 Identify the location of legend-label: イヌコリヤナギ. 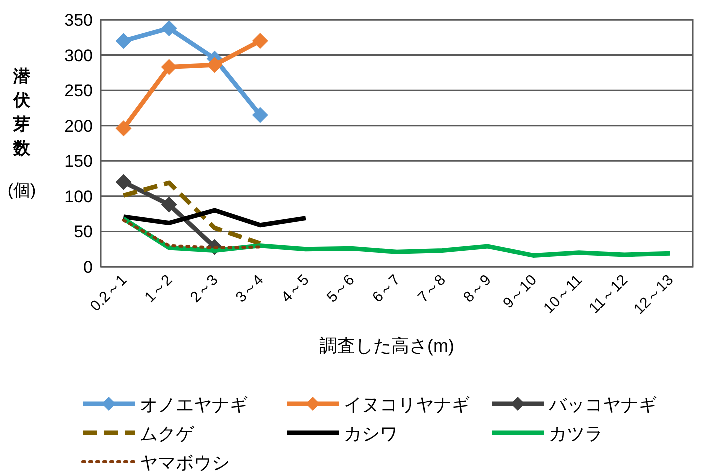
(407, 405).